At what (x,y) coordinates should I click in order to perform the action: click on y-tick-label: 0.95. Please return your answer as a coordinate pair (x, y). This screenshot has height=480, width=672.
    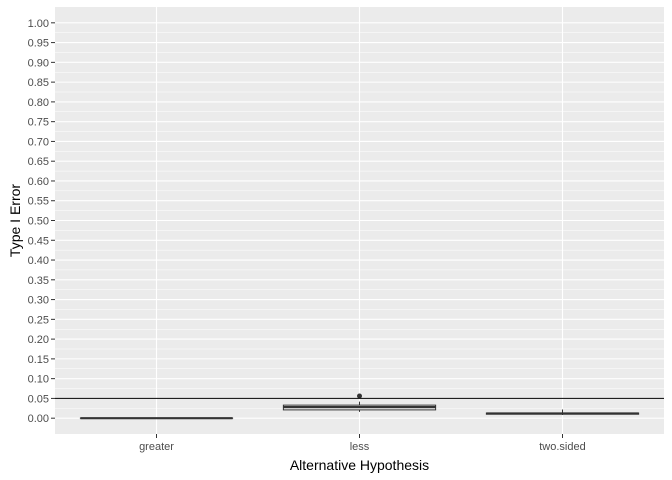
    Looking at the image, I should click on (38, 44).